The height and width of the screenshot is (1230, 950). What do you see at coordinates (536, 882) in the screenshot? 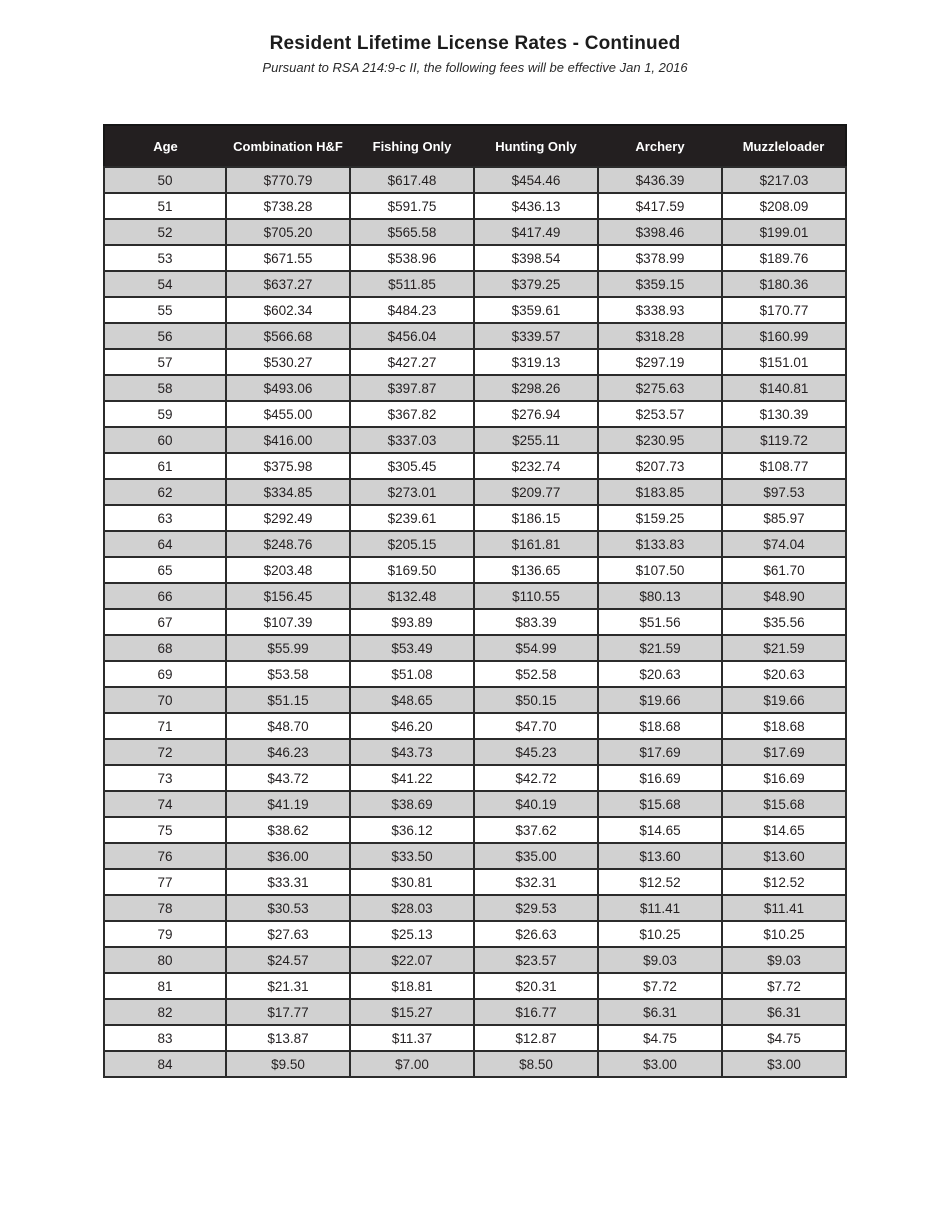
I see `cell-rate: $32.31` at bounding box center [536, 882].